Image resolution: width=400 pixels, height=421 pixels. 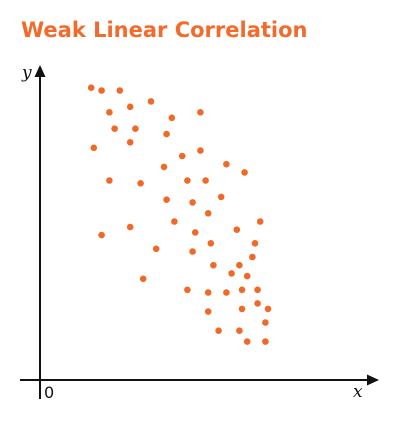 What do you see at coordinates (40, 71) in the screenshot?
I see `y-axis-arrow` at bounding box center [40, 71].